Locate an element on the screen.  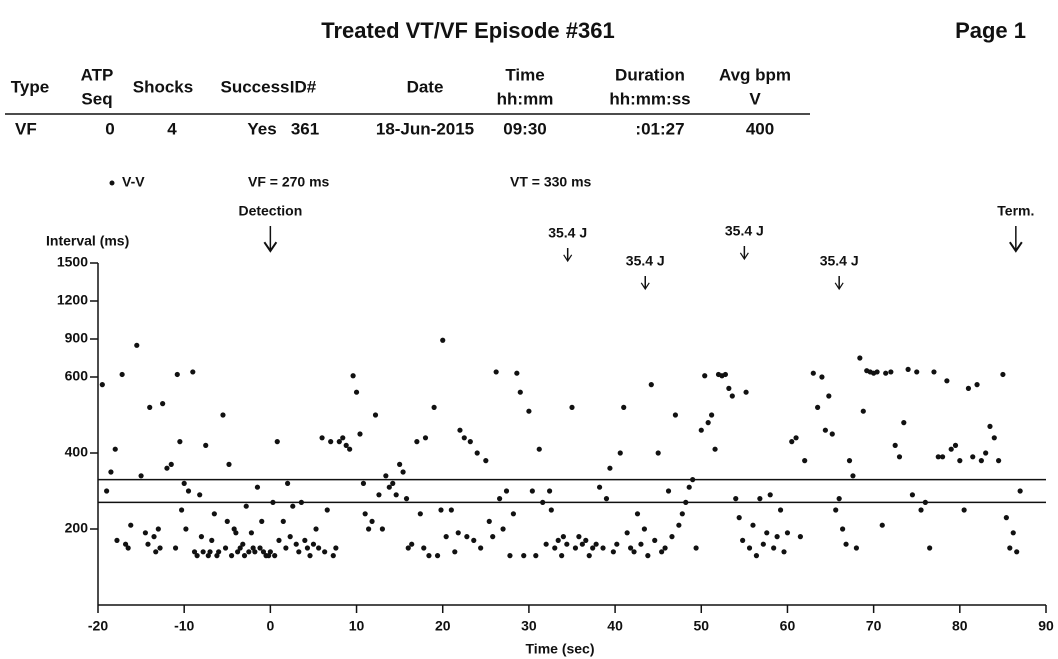
x-tick-label: 40 is located at coordinates (615, 626).